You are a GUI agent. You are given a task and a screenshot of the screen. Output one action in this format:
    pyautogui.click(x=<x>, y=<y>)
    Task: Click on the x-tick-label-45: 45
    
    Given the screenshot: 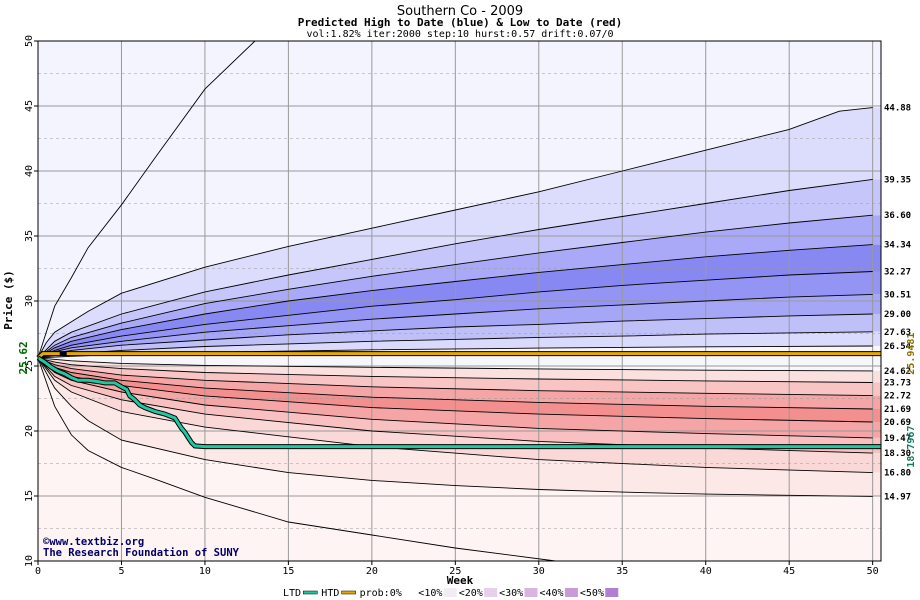 What is the action you would take?
    pyautogui.click(x=789, y=571)
    